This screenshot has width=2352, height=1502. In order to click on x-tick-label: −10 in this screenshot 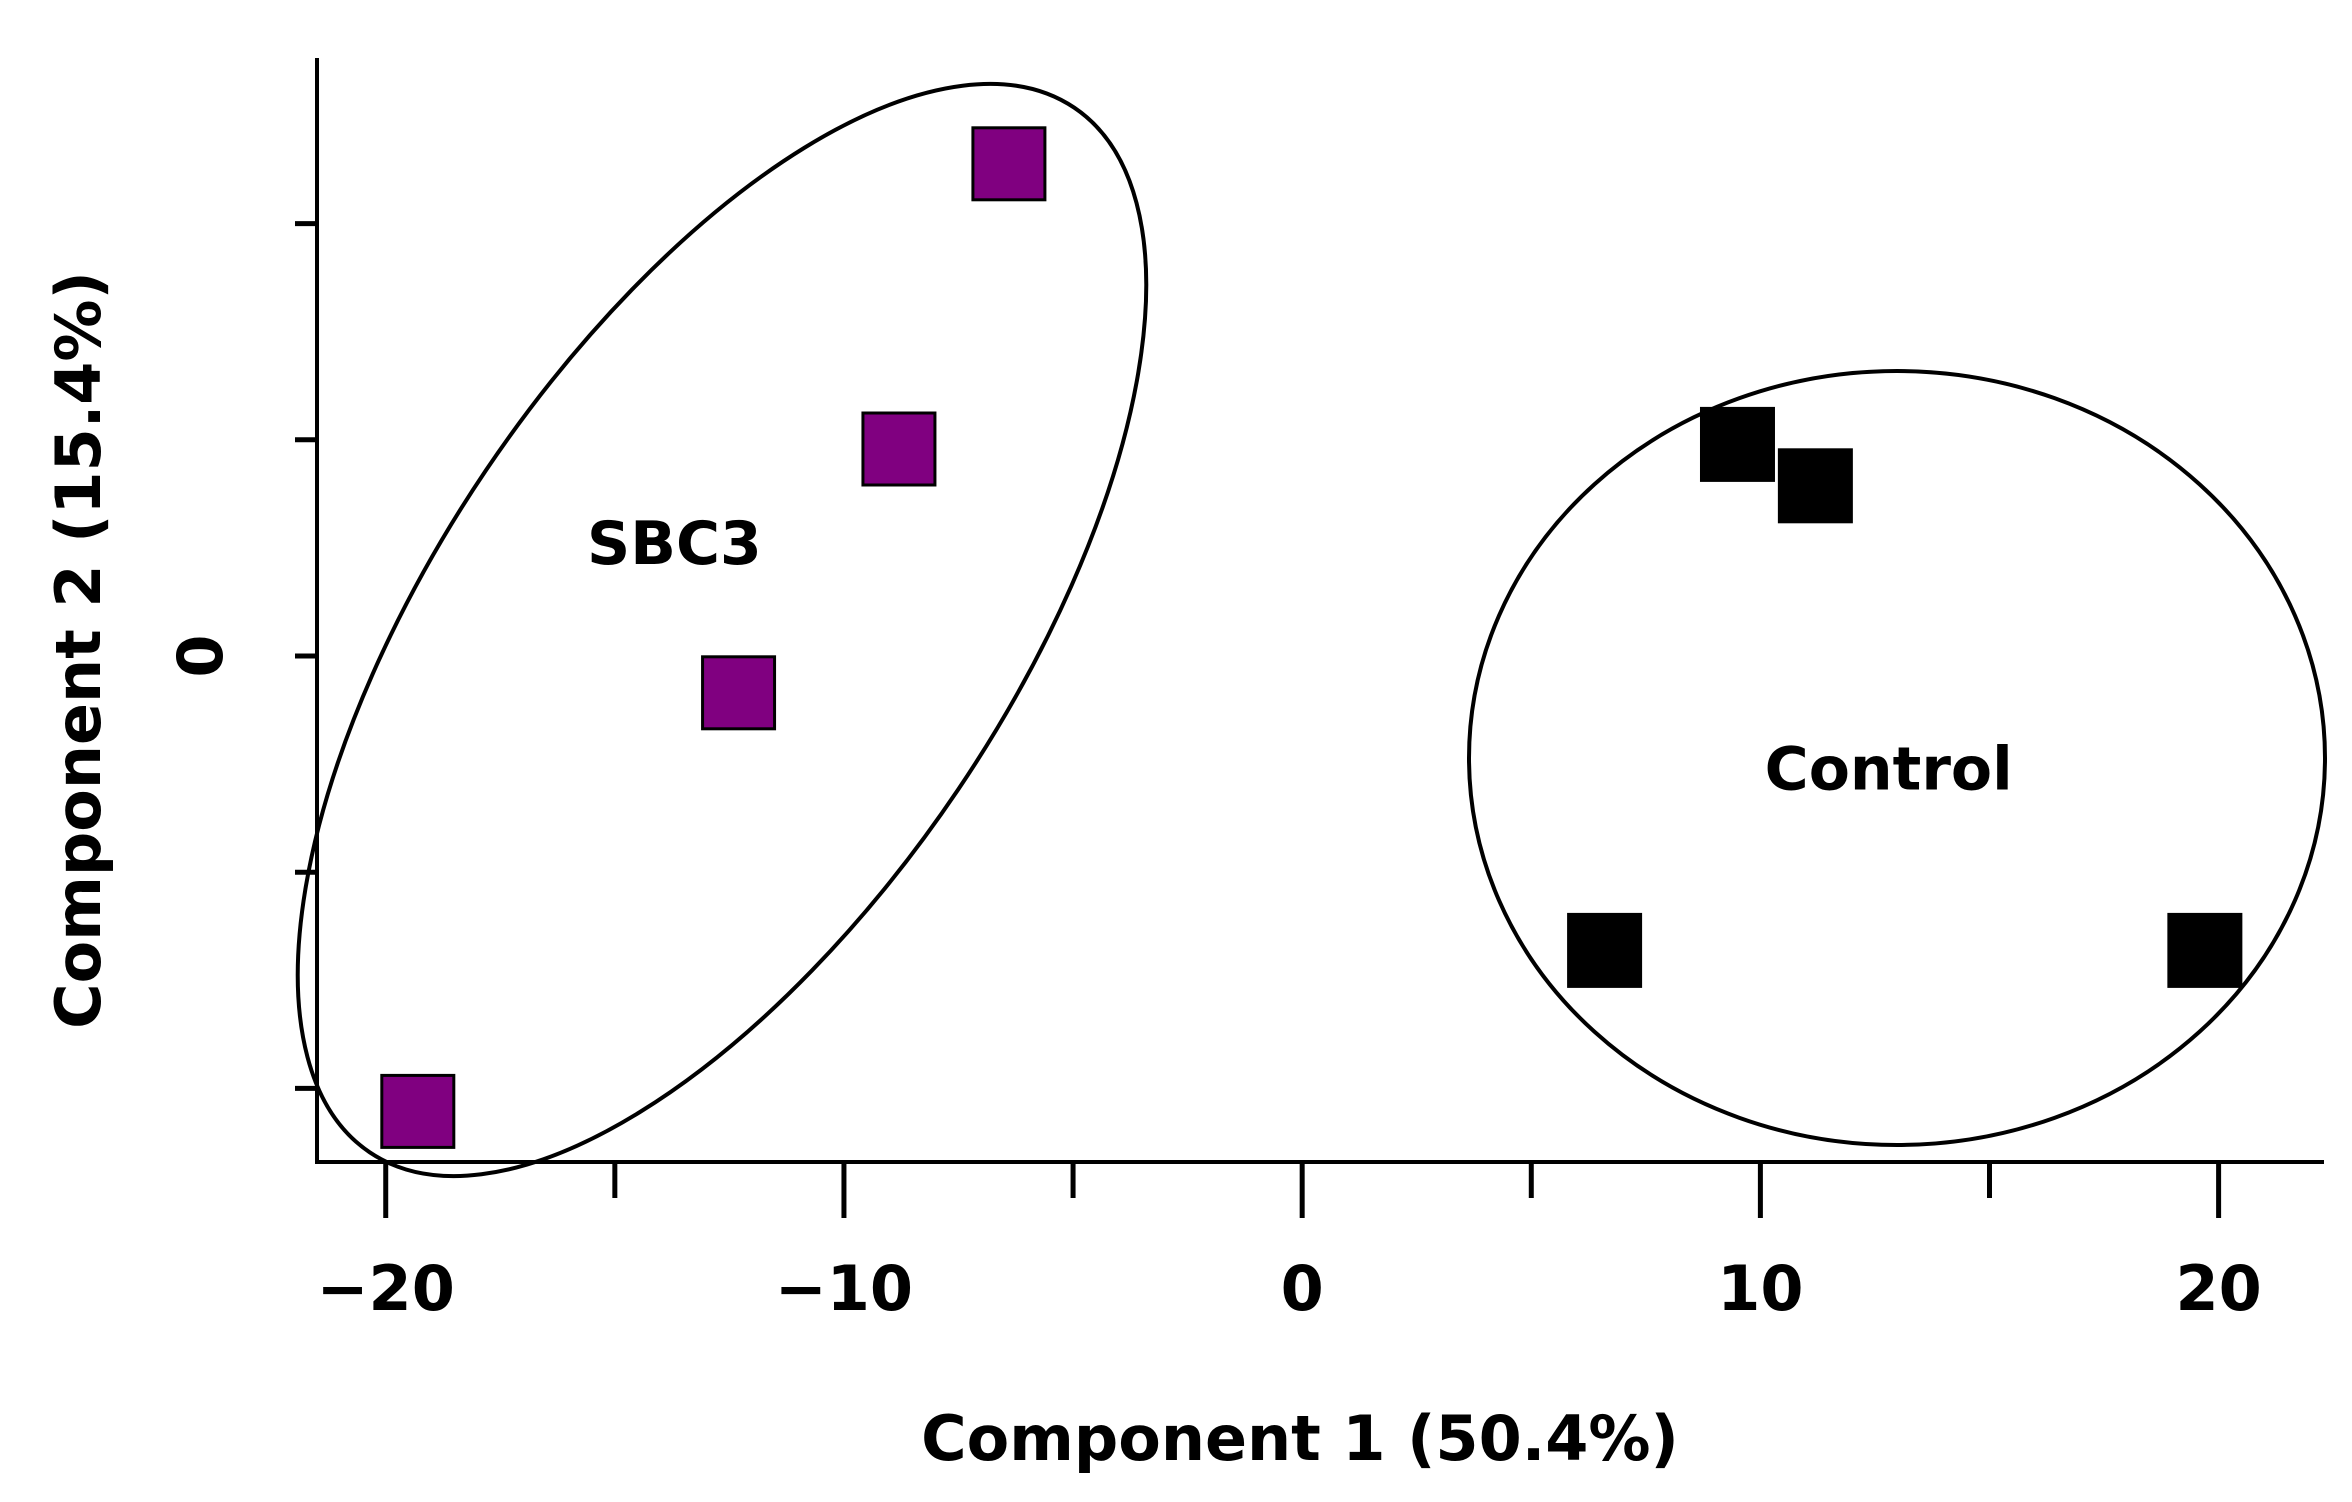, I will do `click(844, 1288)`.